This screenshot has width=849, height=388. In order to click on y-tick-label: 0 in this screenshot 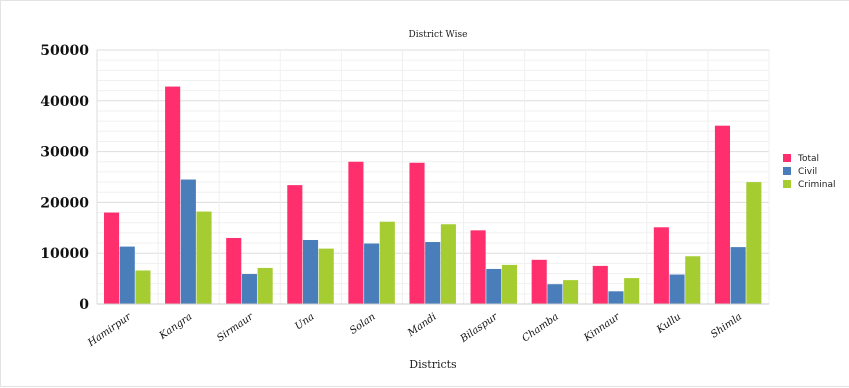, I will do `click(84, 305)`.